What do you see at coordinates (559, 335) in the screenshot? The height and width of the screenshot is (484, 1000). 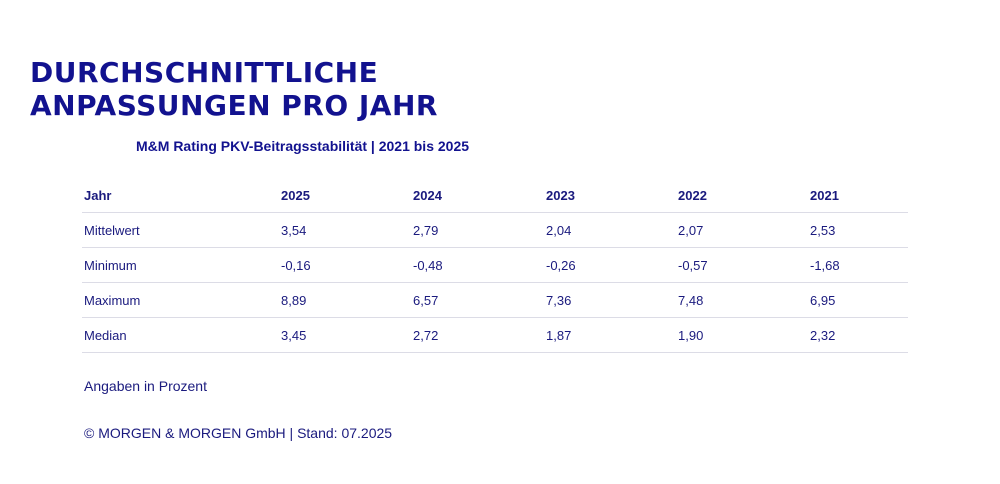 I see `table-cell: 1,87` at bounding box center [559, 335].